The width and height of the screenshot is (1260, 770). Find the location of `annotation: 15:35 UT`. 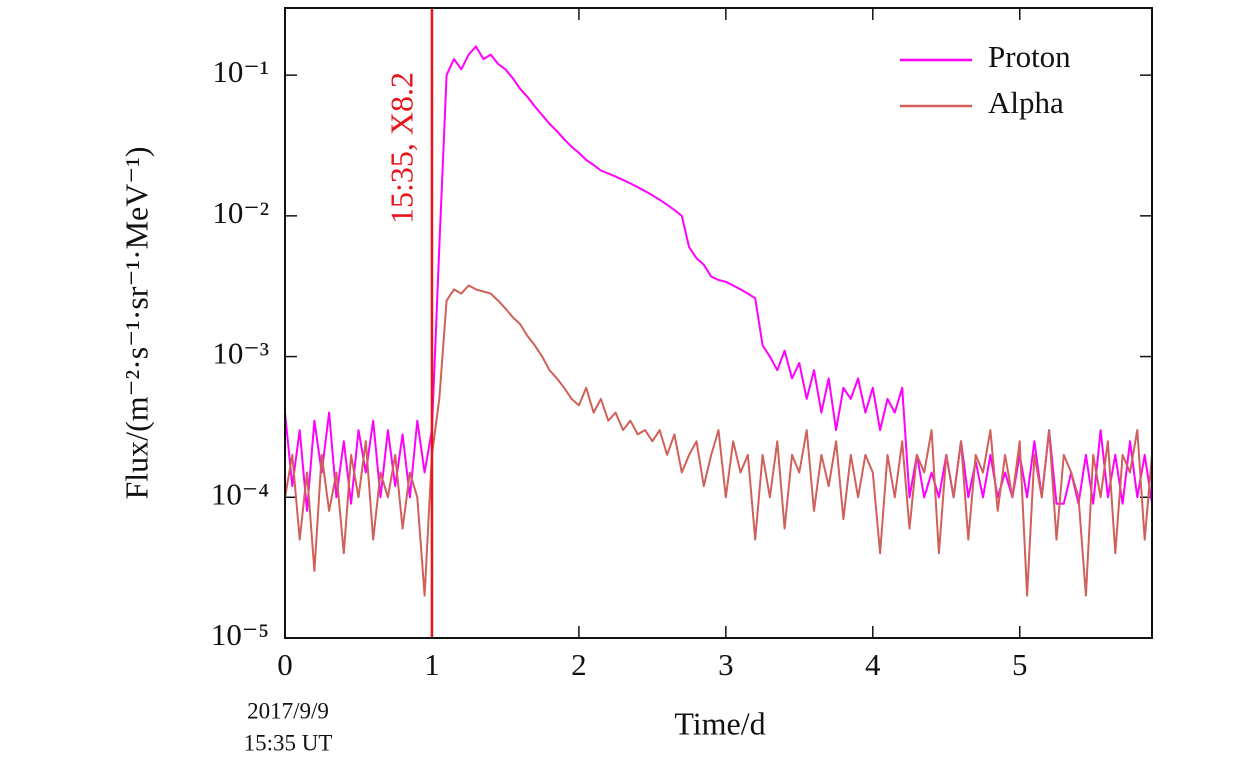

annotation: 15:35 UT is located at coordinates (288, 742).